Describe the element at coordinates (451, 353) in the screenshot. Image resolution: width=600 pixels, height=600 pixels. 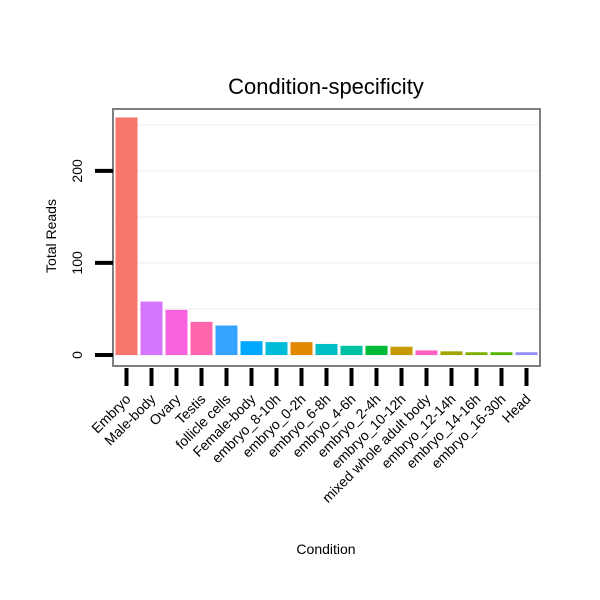
I see `bar-embryo-12-14h` at that location.